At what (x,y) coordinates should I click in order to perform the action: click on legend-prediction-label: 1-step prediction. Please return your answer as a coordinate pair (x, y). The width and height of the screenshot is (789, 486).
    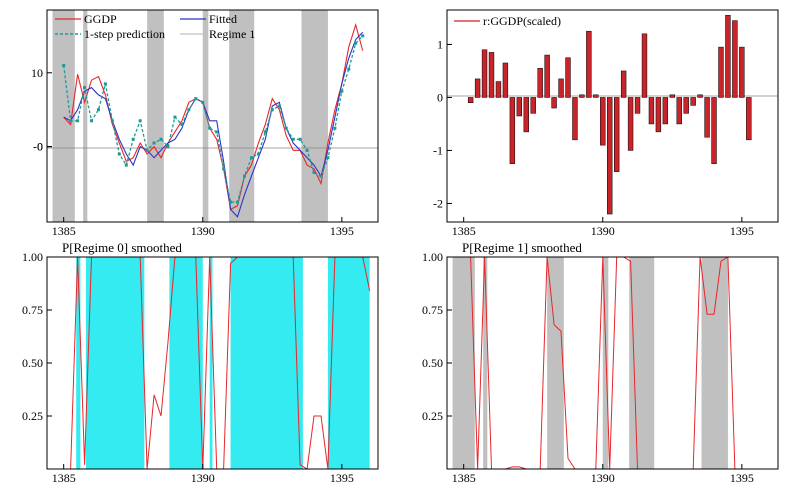
    Looking at the image, I should click on (124, 34).